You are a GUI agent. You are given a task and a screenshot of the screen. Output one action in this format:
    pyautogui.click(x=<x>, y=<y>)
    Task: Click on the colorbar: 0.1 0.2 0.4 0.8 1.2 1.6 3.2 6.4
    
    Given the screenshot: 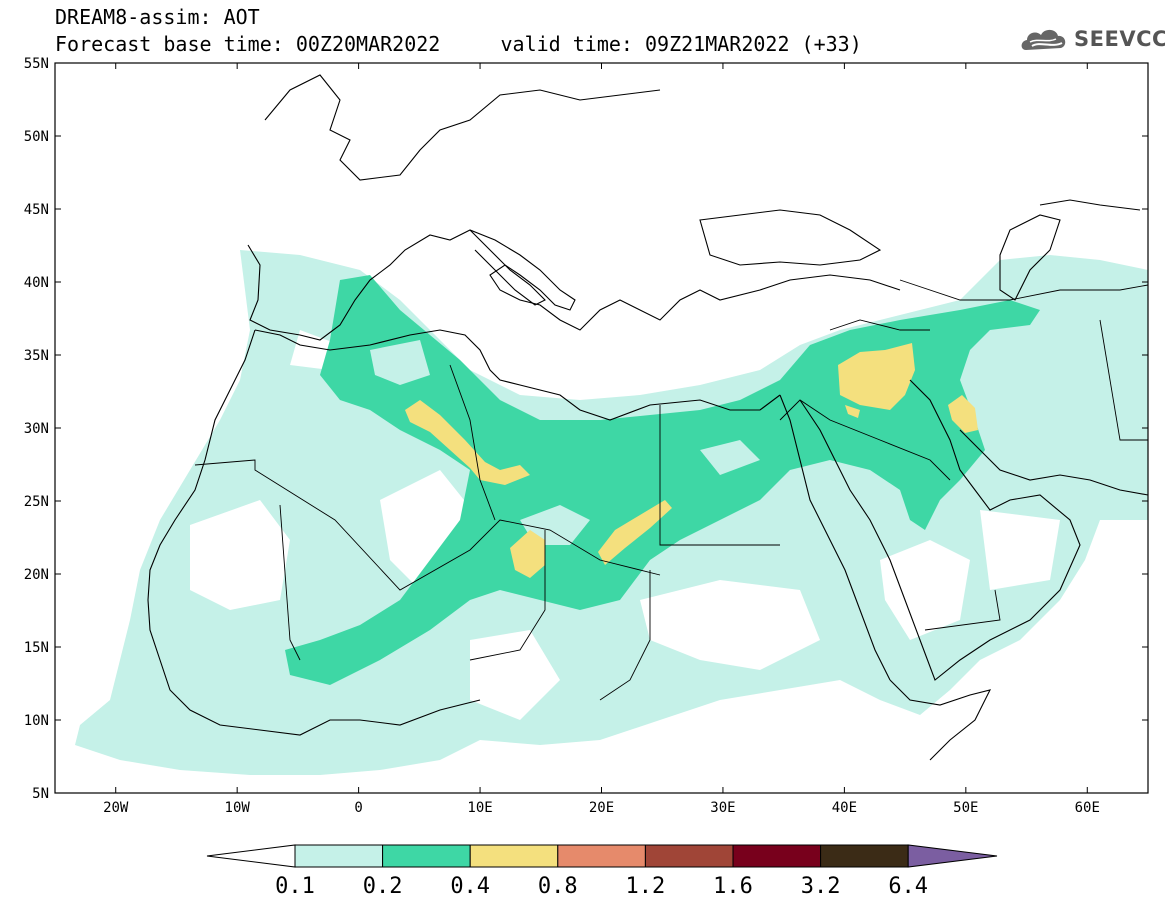 What is the action you would take?
    pyautogui.click(x=602, y=871)
    